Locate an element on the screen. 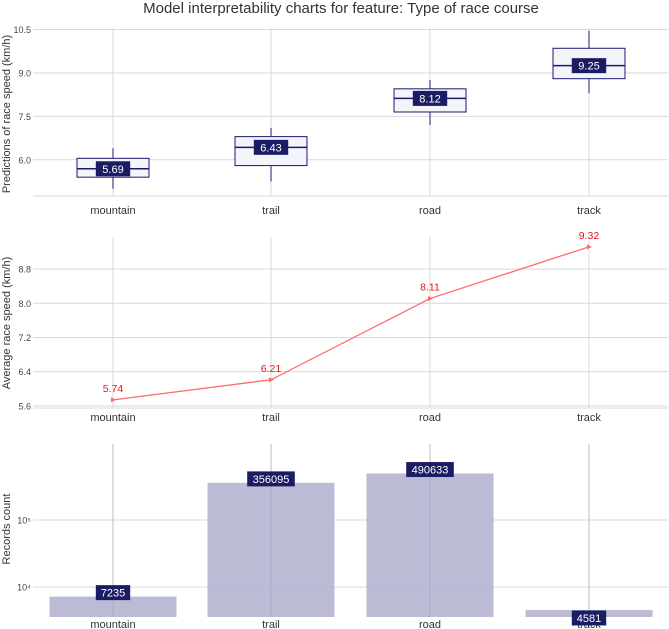 The width and height of the screenshot is (669, 629). y-tick-label: 10⁴ is located at coordinates (24, 588).